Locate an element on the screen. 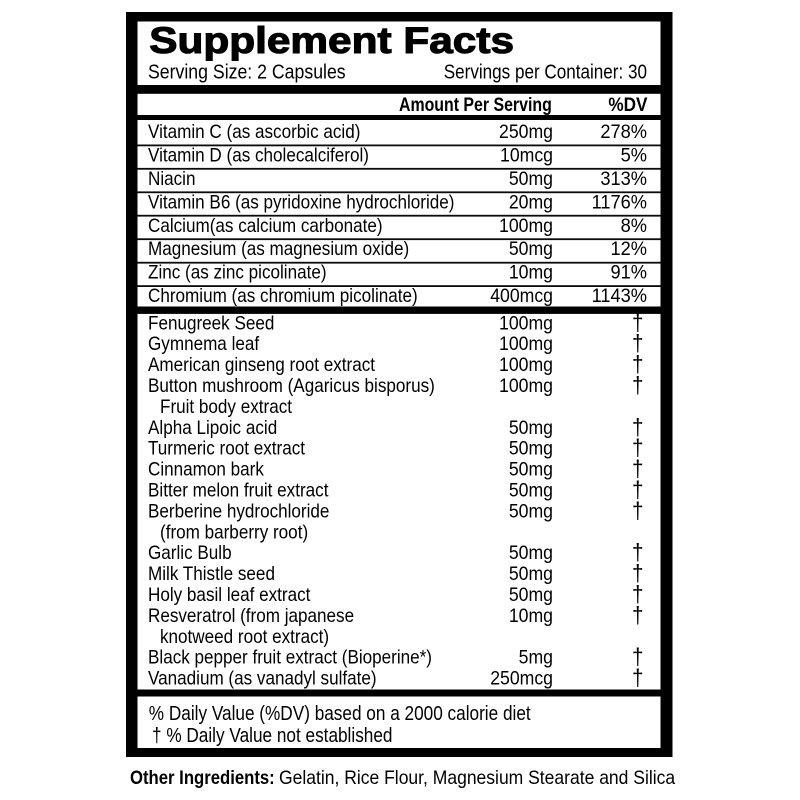 Image resolution: width=800 pixels, height=800 pixels. svg-text: 20mg is located at coordinates (531, 202).